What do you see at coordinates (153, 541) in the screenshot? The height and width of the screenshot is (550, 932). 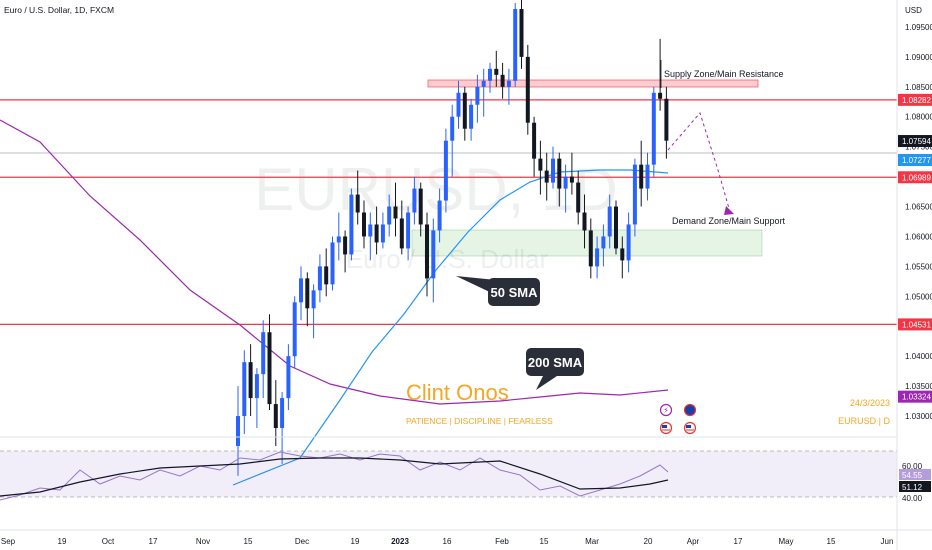 I see `time-tick-label: 17` at bounding box center [153, 541].